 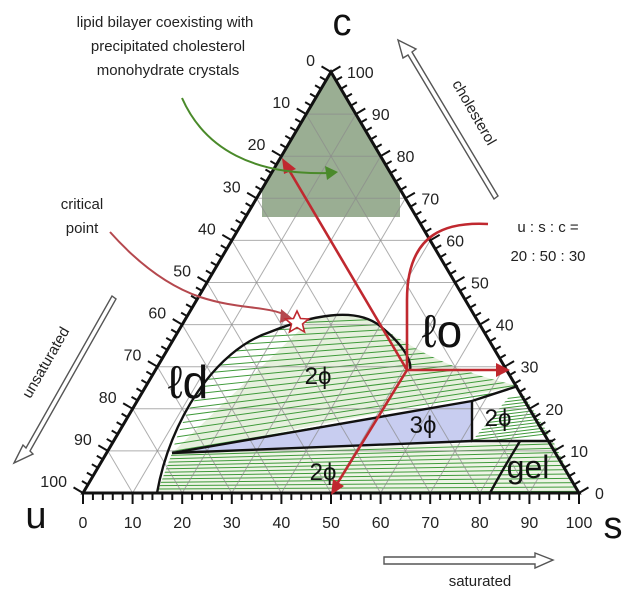 What do you see at coordinates (381, 523) in the screenshot?
I see `tick-label-s: 60` at bounding box center [381, 523].